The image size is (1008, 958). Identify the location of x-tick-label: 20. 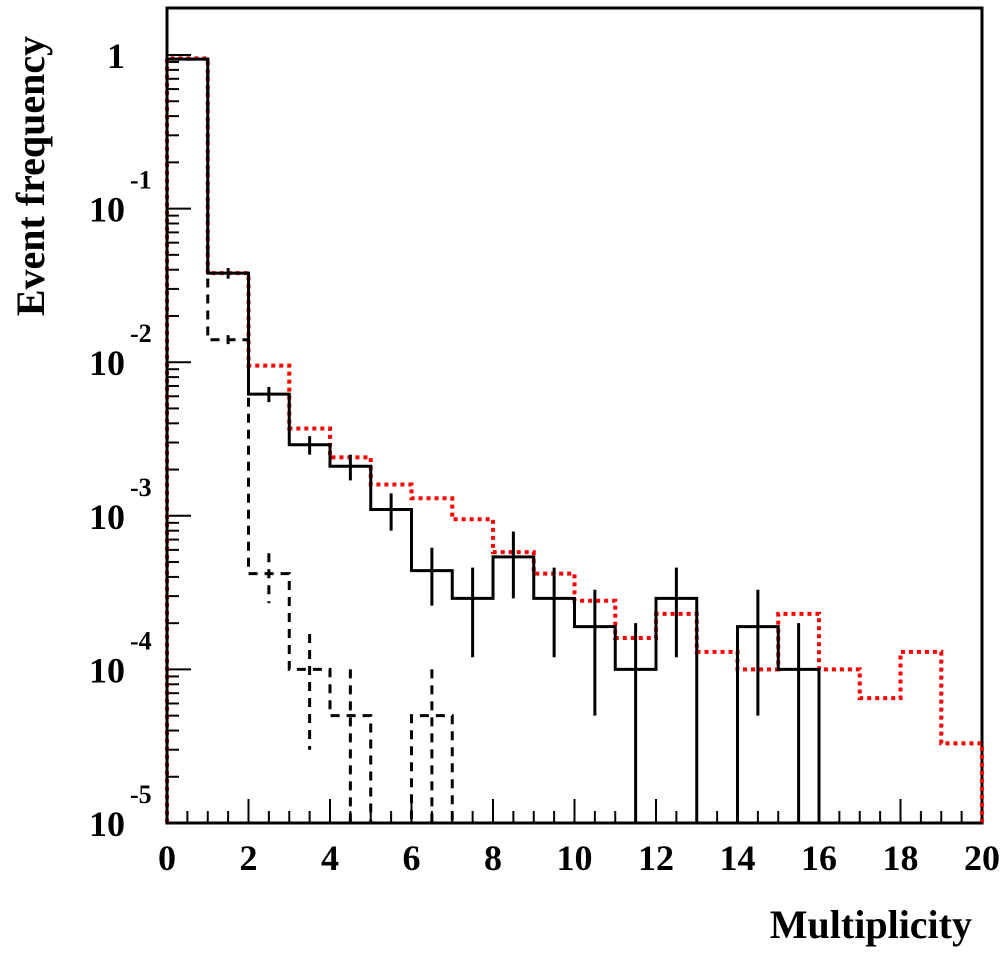
(982, 858).